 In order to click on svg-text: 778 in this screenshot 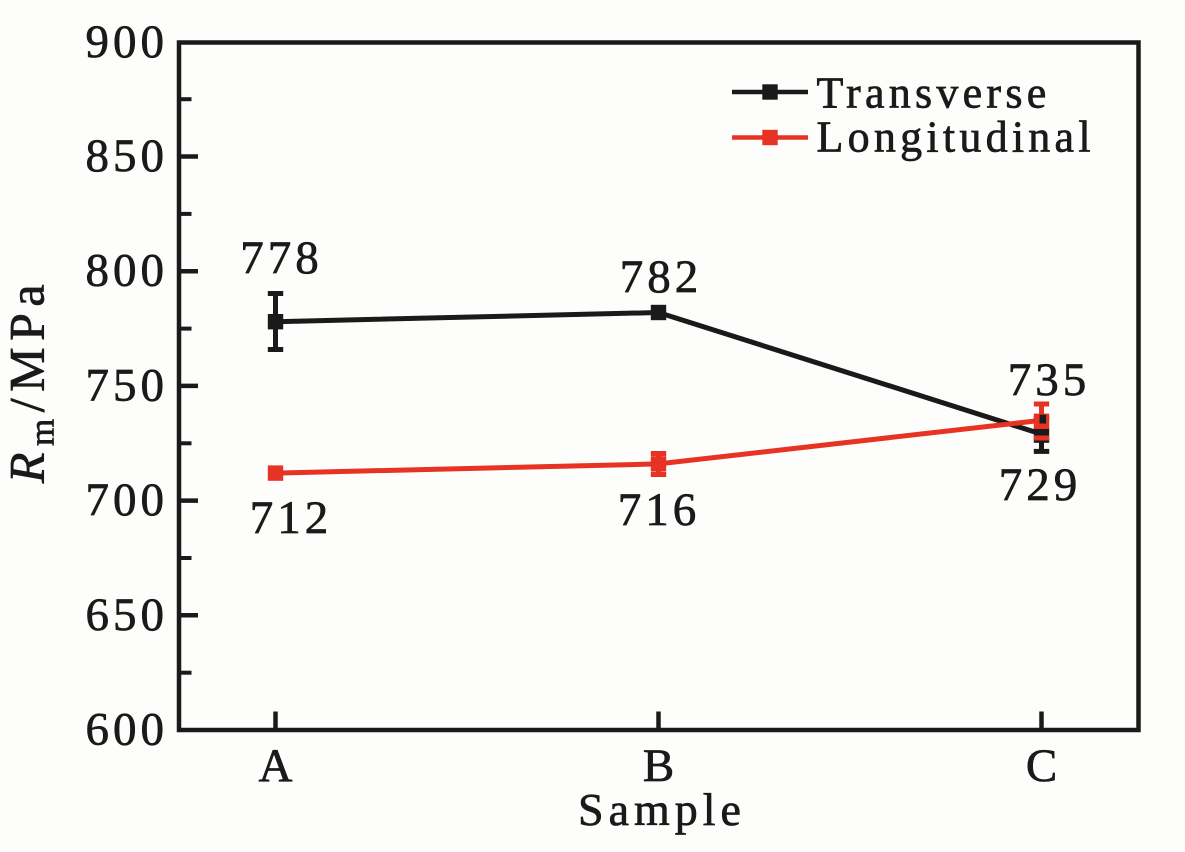, I will do `click(281, 258)`.